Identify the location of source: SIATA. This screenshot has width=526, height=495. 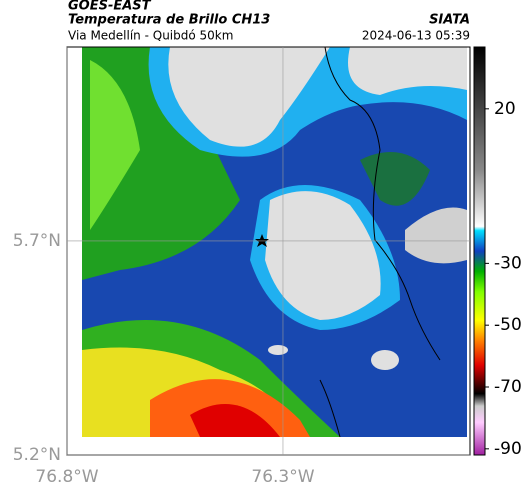
(449, 20).